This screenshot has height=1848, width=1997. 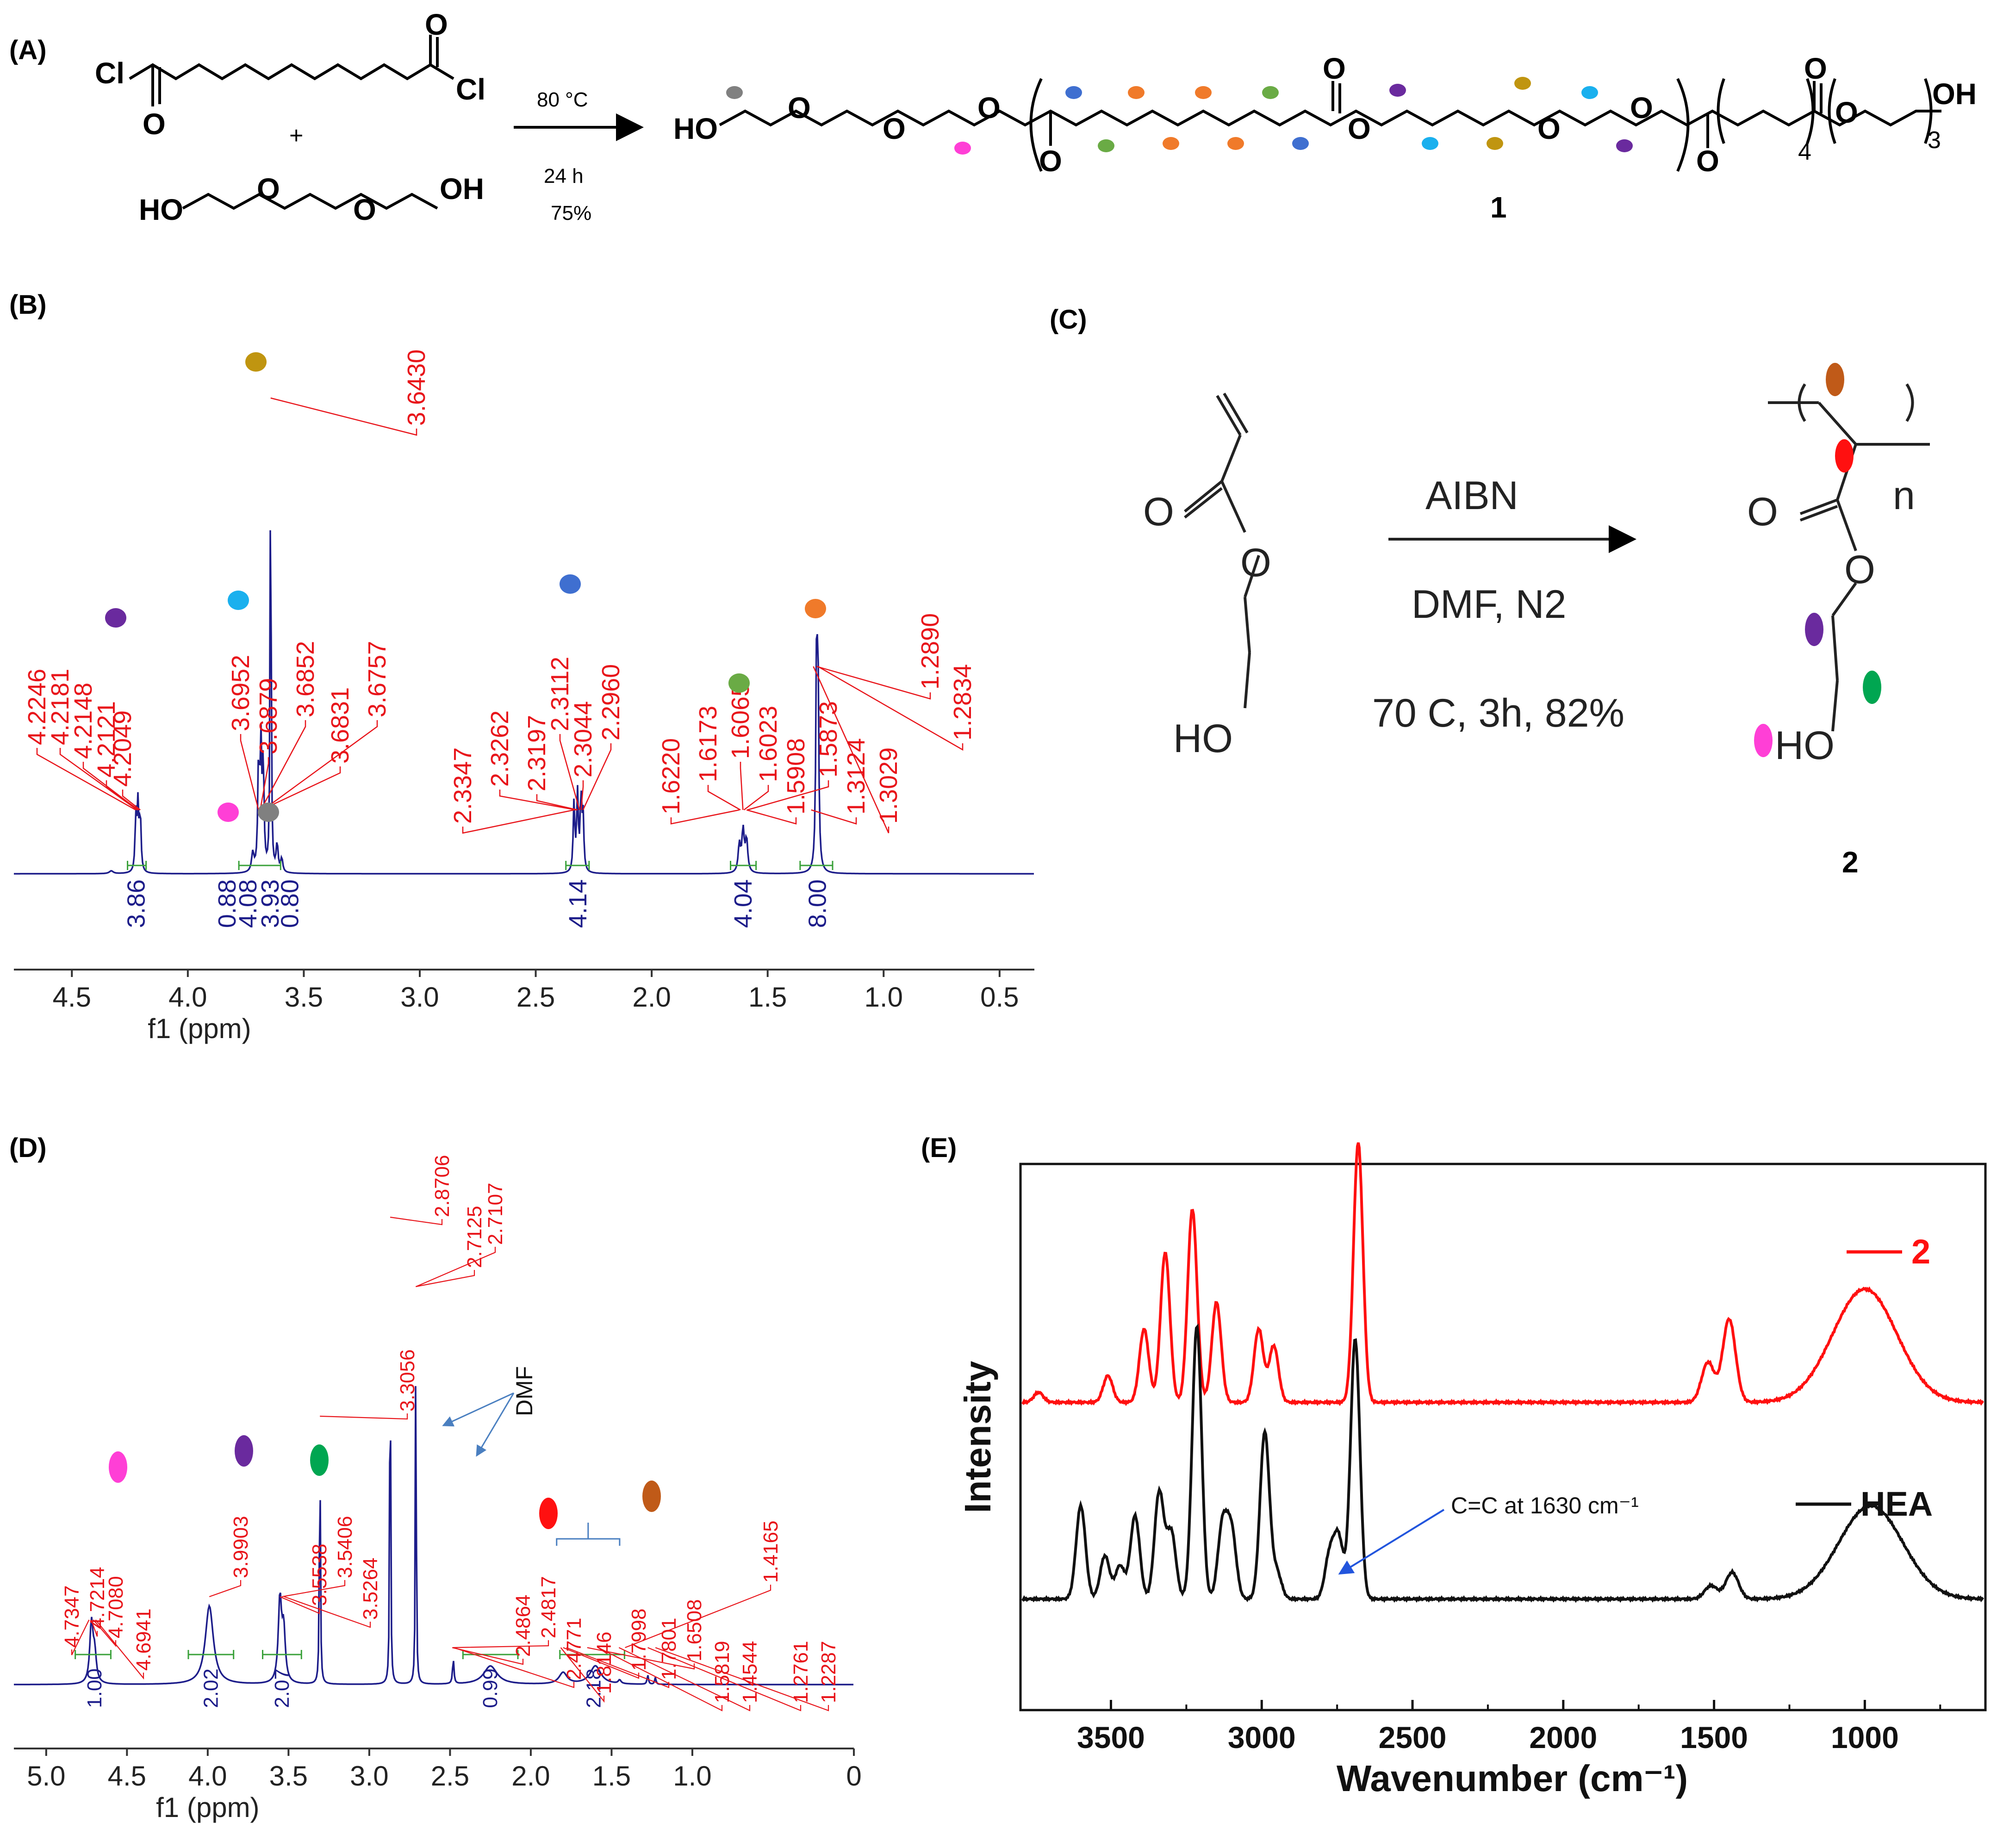 I want to click on x-tick-label-1: 4.5, so click(x=127, y=1776).